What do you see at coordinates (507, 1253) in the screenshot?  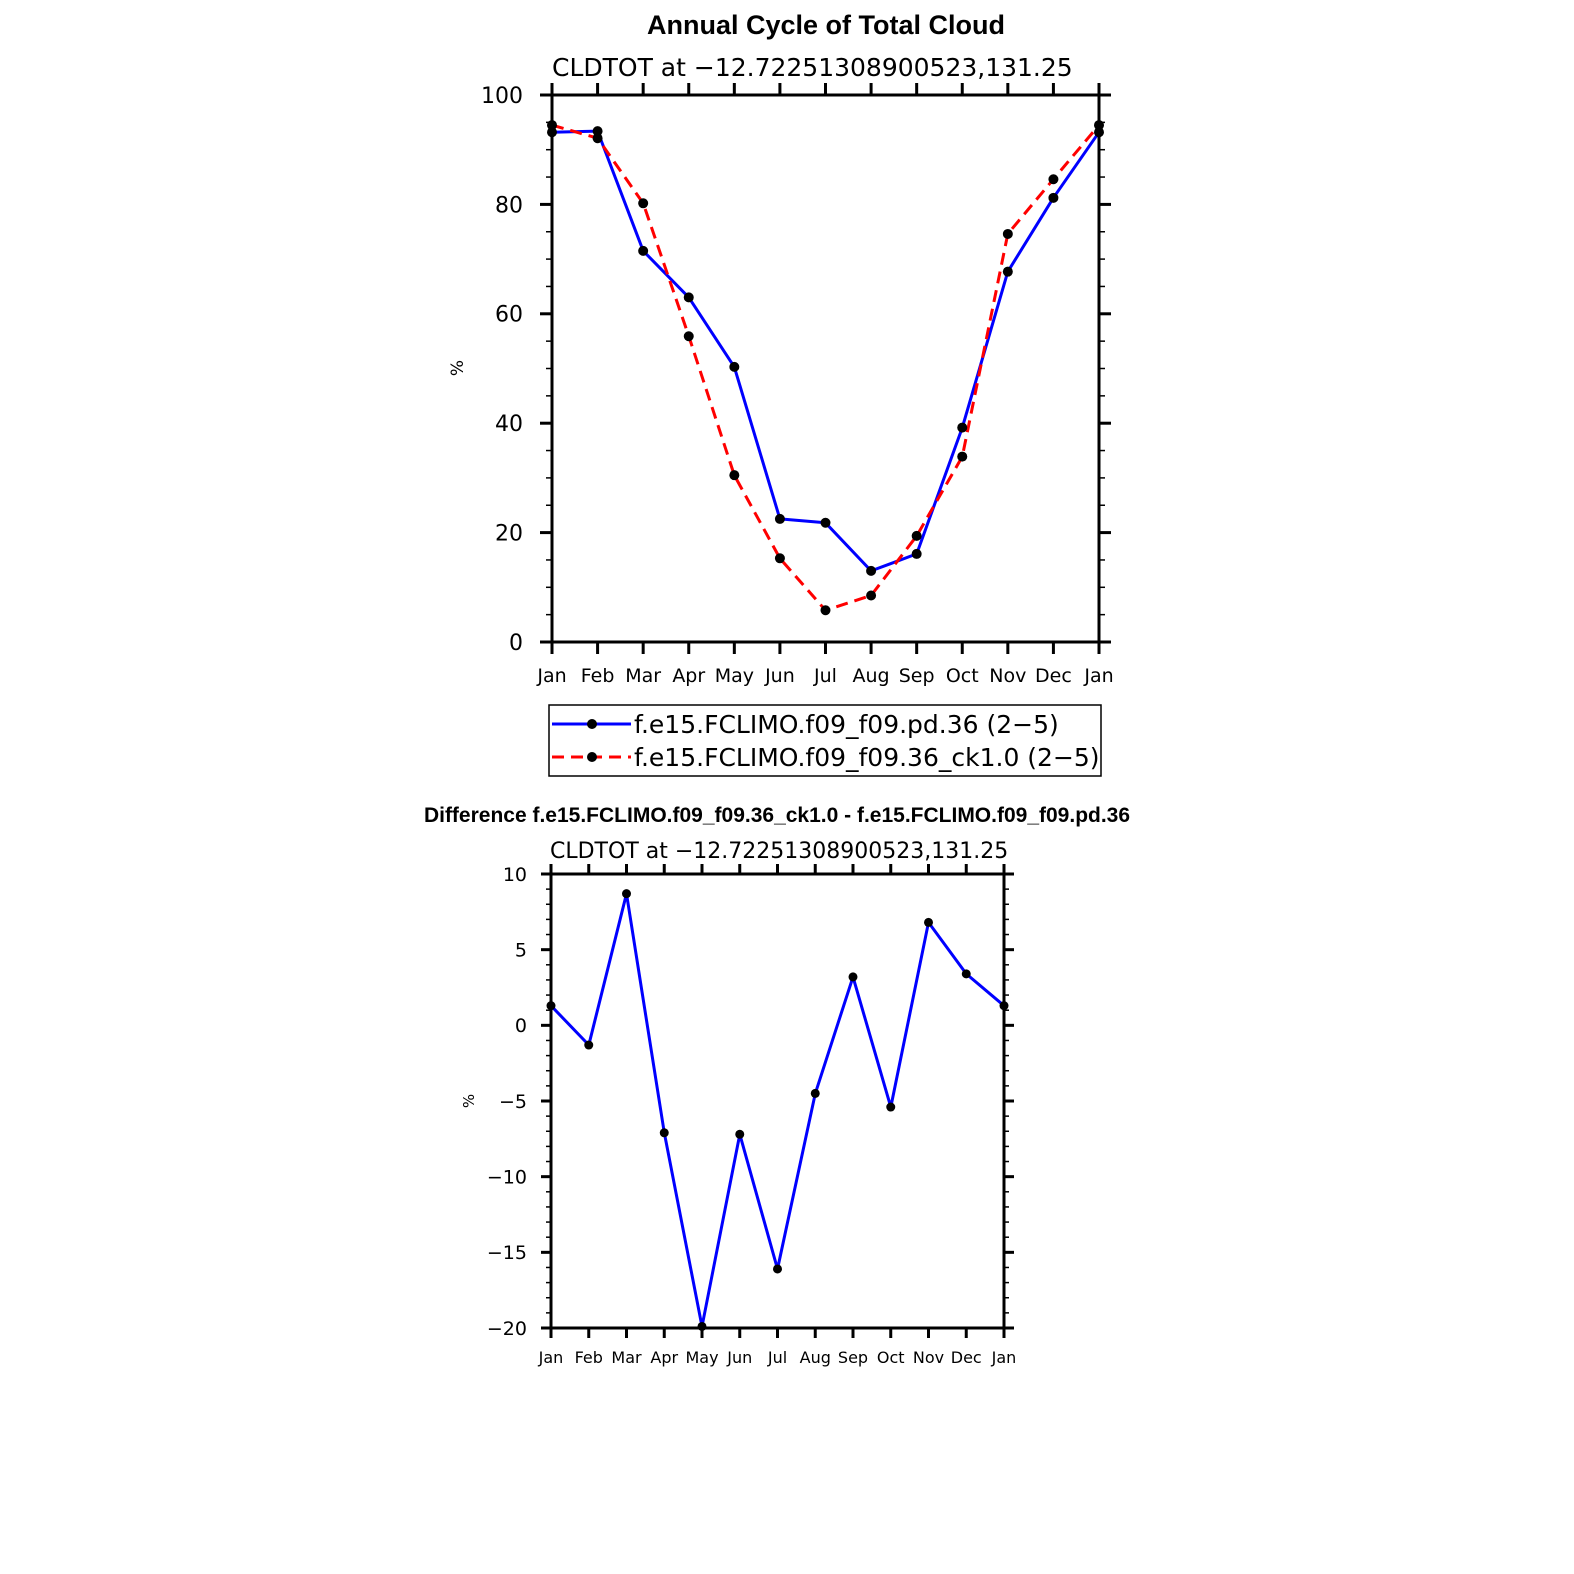 I see `y-tick-label: −15` at bounding box center [507, 1253].